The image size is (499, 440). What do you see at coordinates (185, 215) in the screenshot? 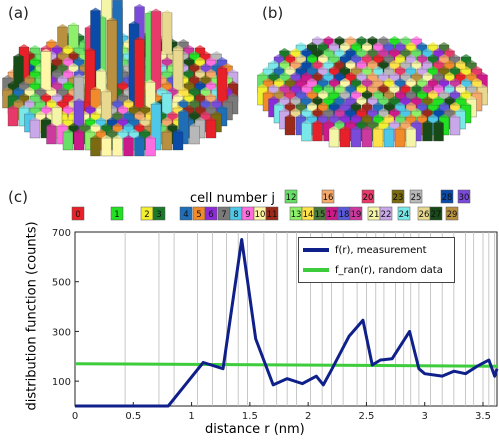
I see `cell-key-label: 4` at bounding box center [185, 215].